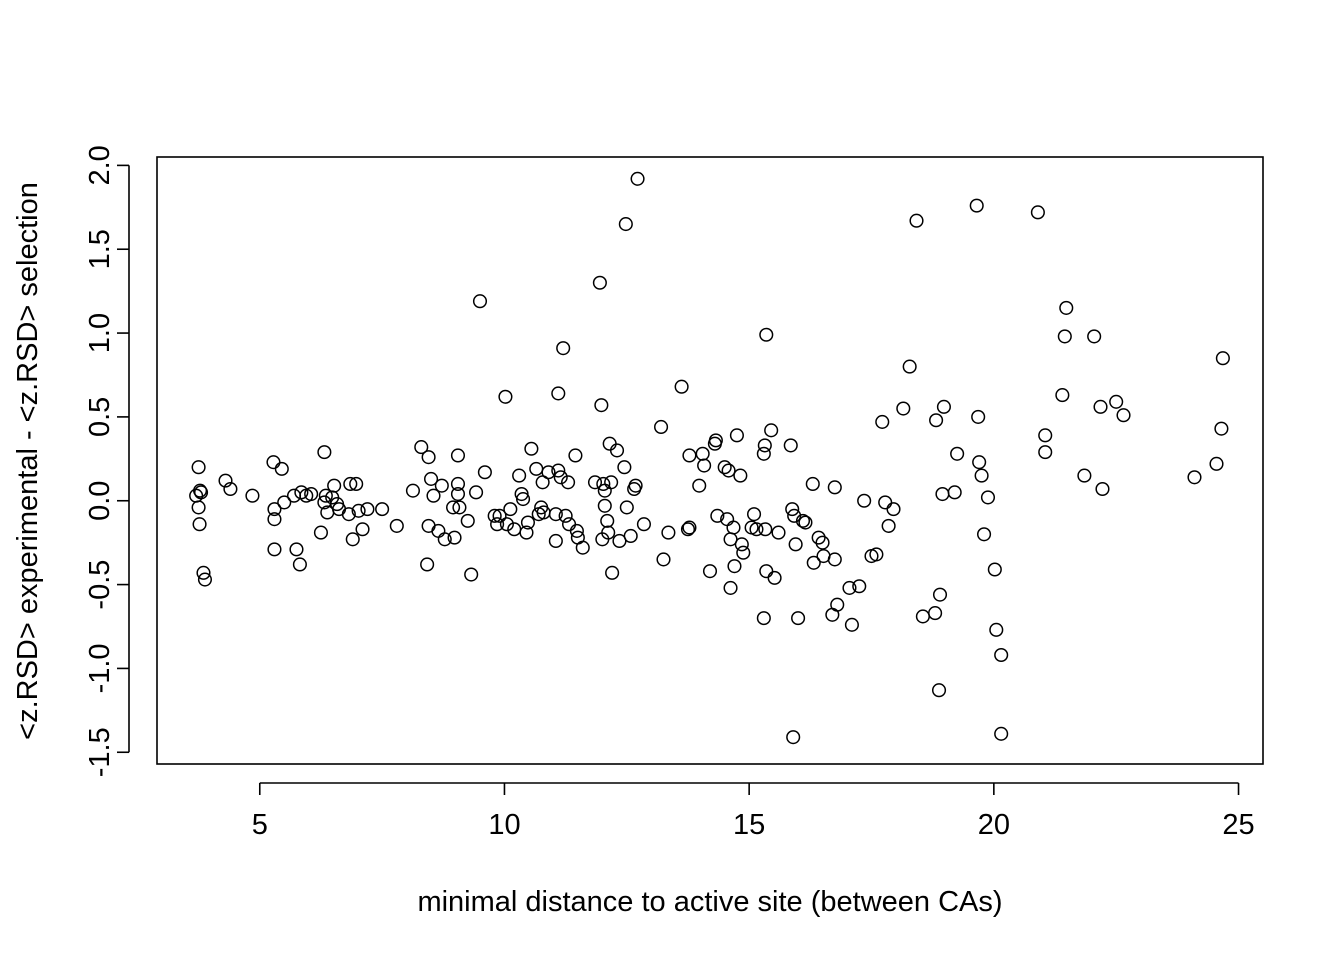 This screenshot has width=1344, height=960. What do you see at coordinates (106, 461) in the screenshot?
I see `y-axis-ticks: -1.5 -1.0 -0.5 0.0 0.5 1.0 1.5 2.0` at bounding box center [106, 461].